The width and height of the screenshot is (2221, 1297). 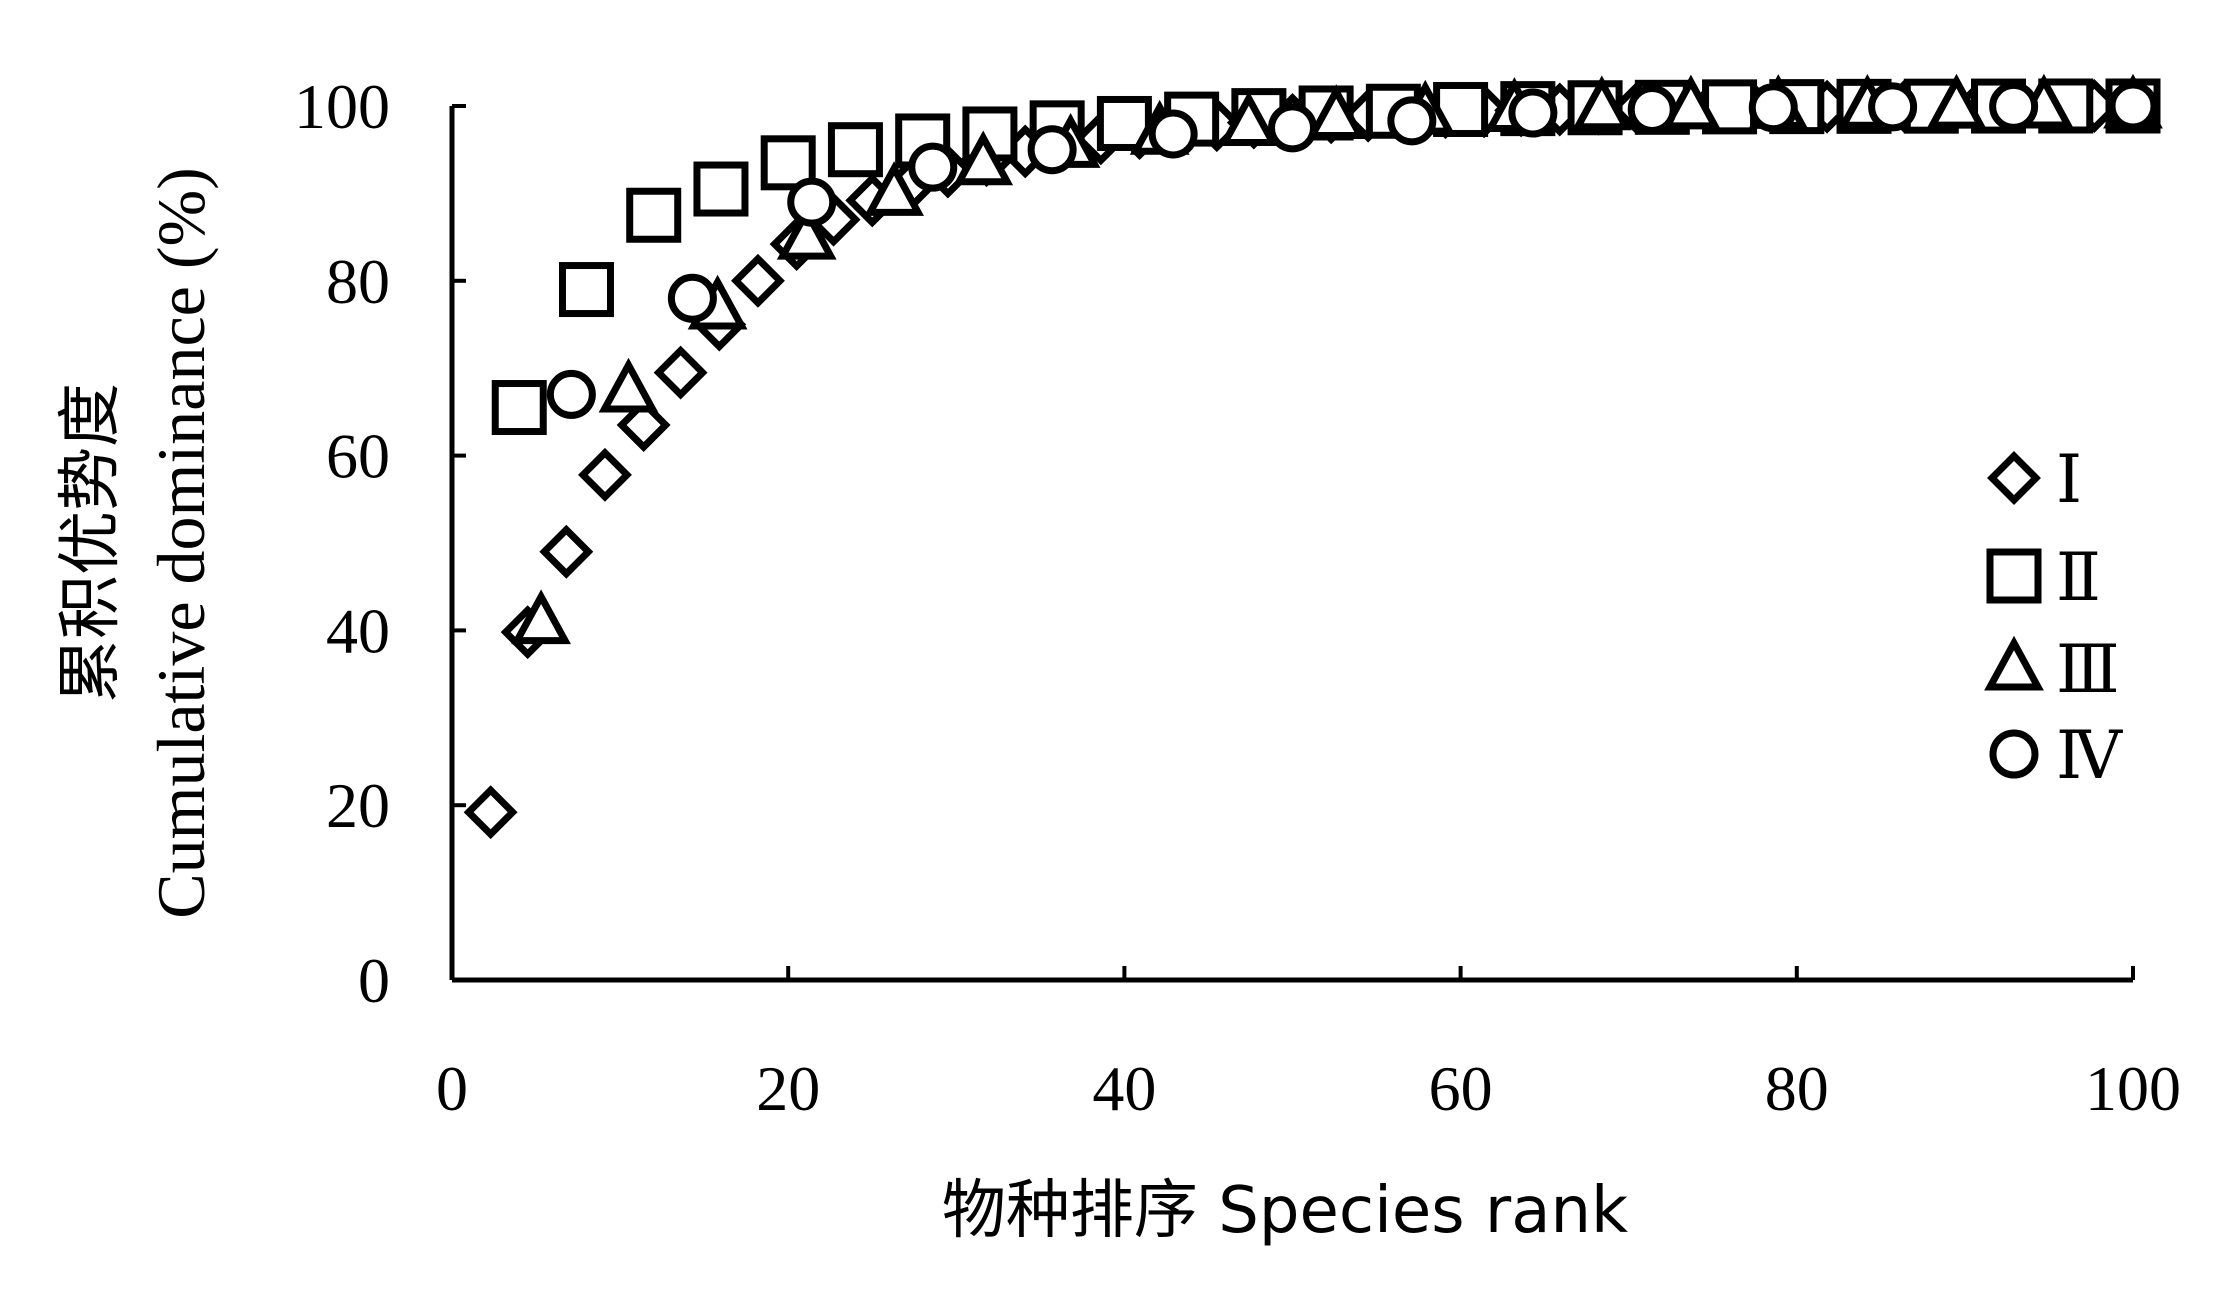 What do you see at coordinates (2078, 578) in the screenshot?
I see `legend-label: Ⅱ` at bounding box center [2078, 578].